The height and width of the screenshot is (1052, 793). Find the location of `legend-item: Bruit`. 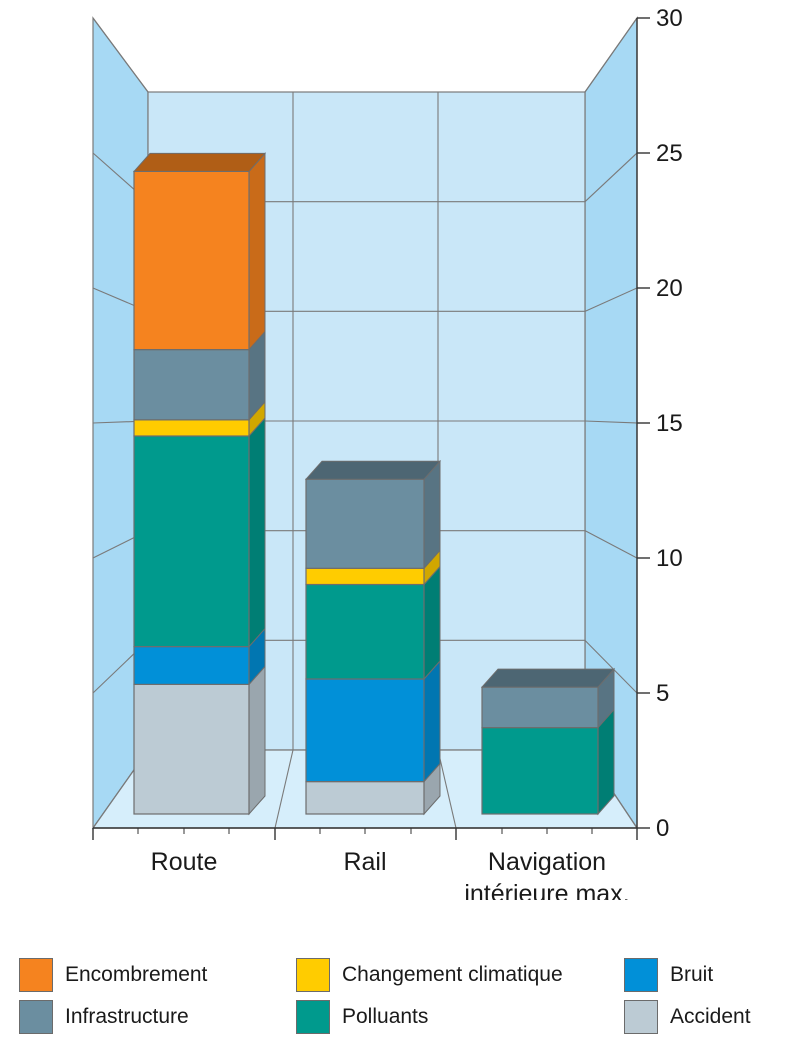

legend-item: Bruit is located at coordinates (668, 975).